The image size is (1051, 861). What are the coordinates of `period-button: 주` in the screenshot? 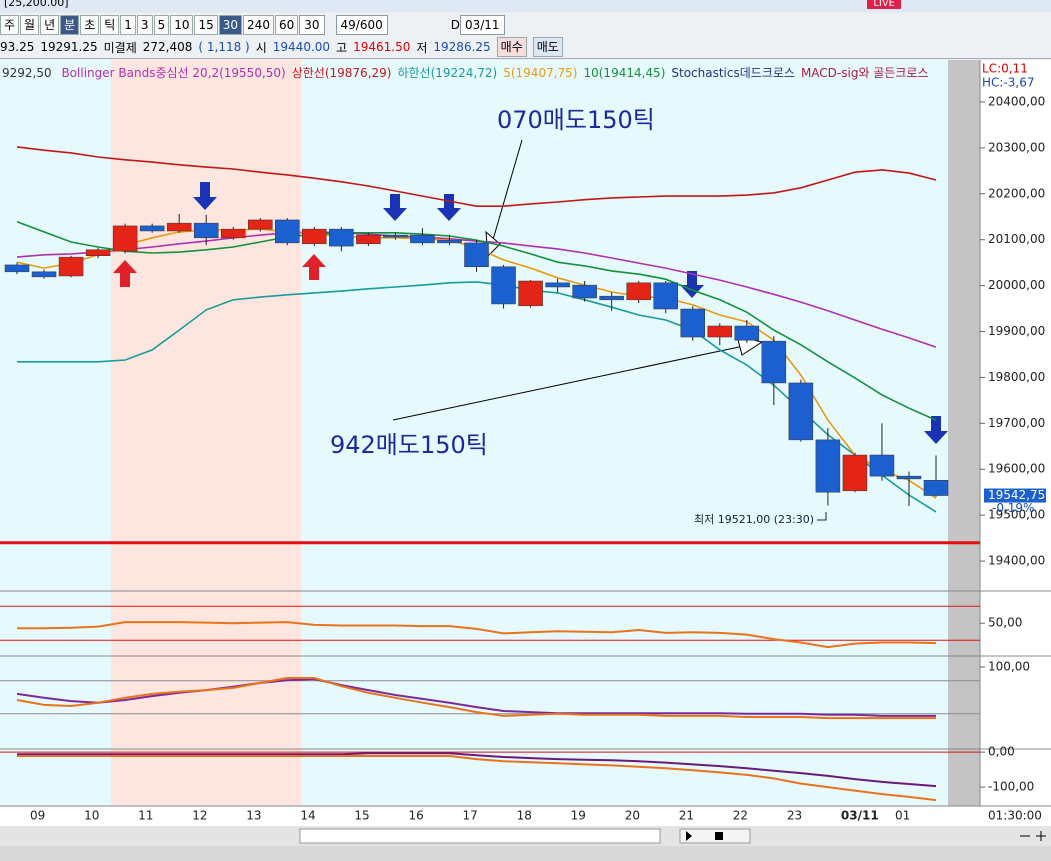 It's located at (10, 24).